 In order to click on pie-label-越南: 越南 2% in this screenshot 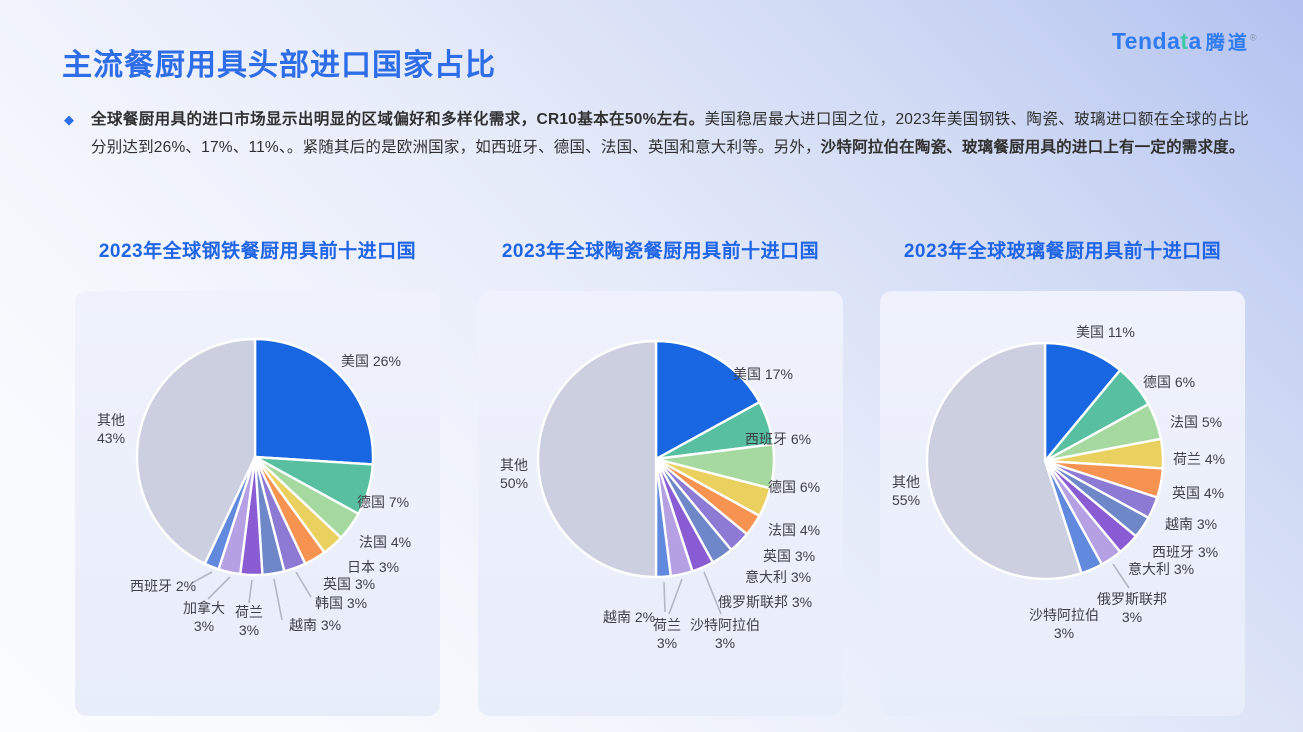, I will do `click(629, 617)`.